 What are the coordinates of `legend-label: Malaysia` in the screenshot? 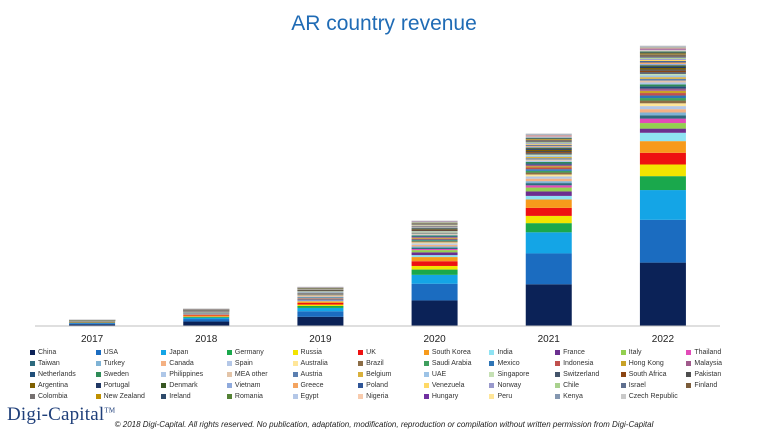 It's located at (708, 363).